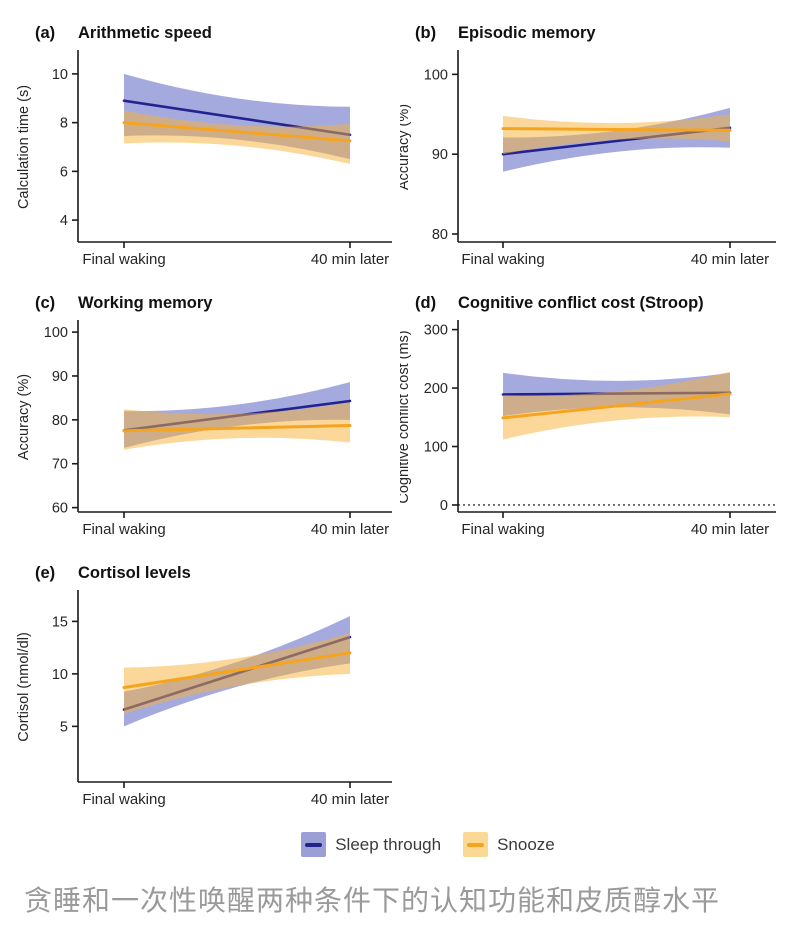 The width and height of the screenshot is (800, 934). Describe the element at coordinates (581, 303) in the screenshot. I see `panel-title: Cognitive conflict cost (Stroop)` at that location.